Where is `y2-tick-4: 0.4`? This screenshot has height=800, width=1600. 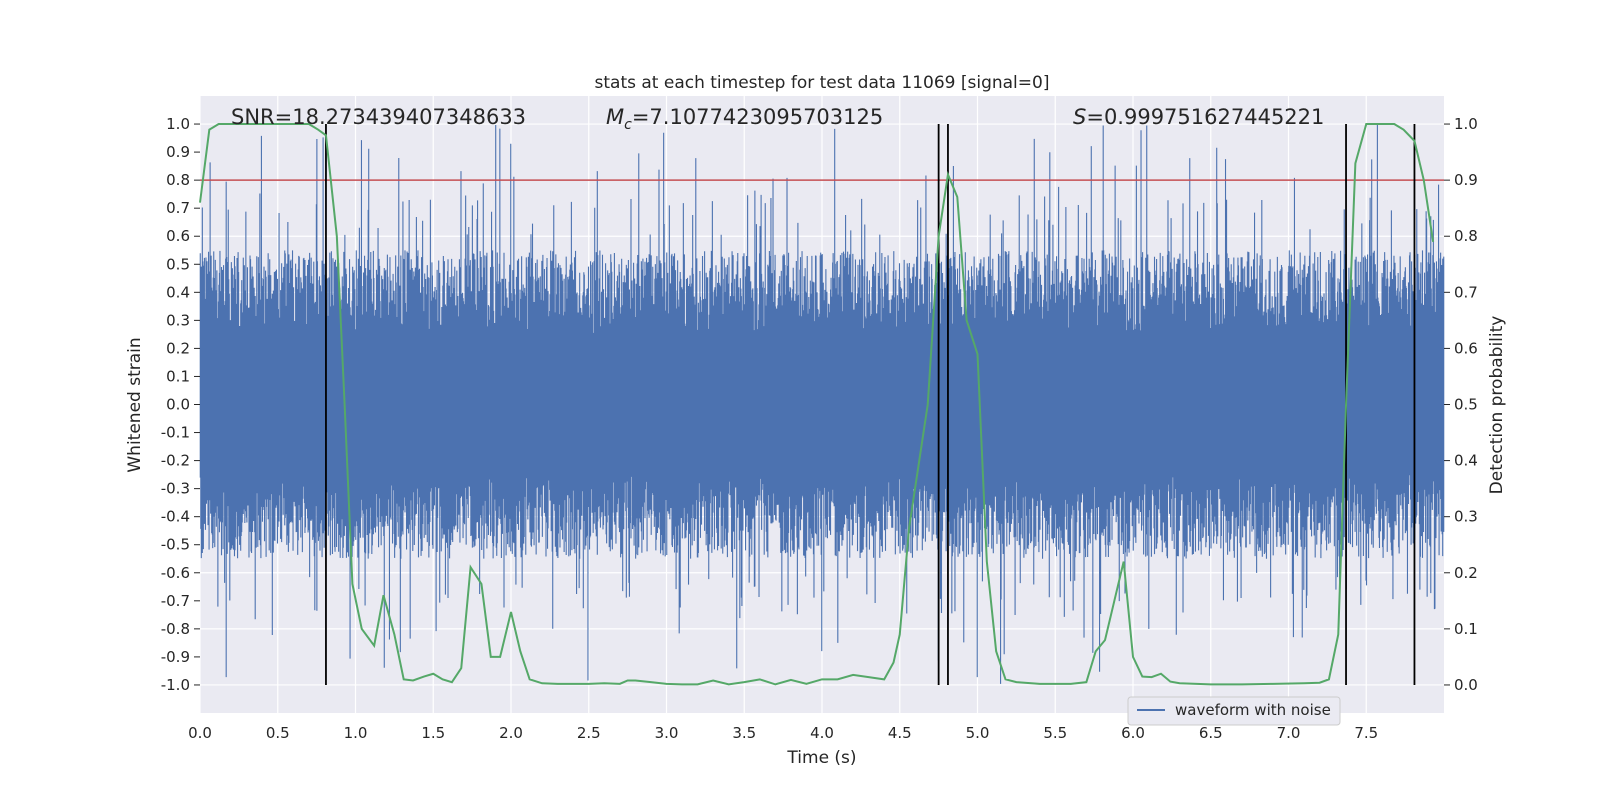
y2-tick-4: 0.4 is located at coordinates (1466, 461).